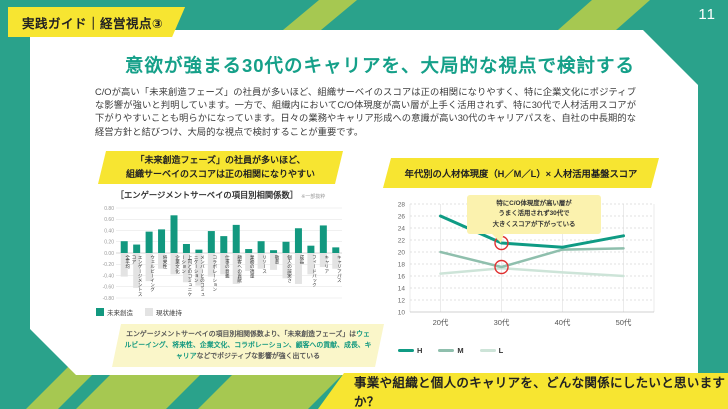  Describe the element at coordinates (501, 267) in the screenshot. I see `highlight-circle` at that location.